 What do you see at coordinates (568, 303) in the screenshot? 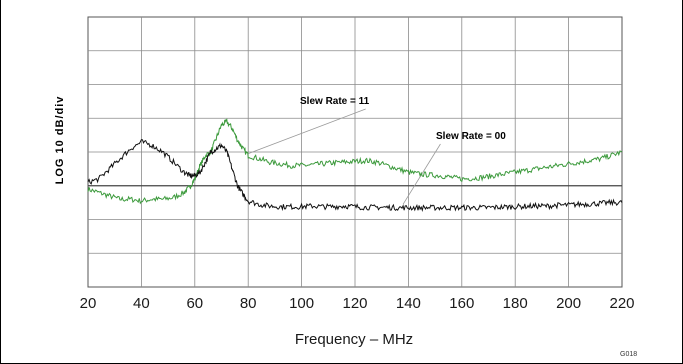
I see `x-tick-label: 200` at bounding box center [568, 303].